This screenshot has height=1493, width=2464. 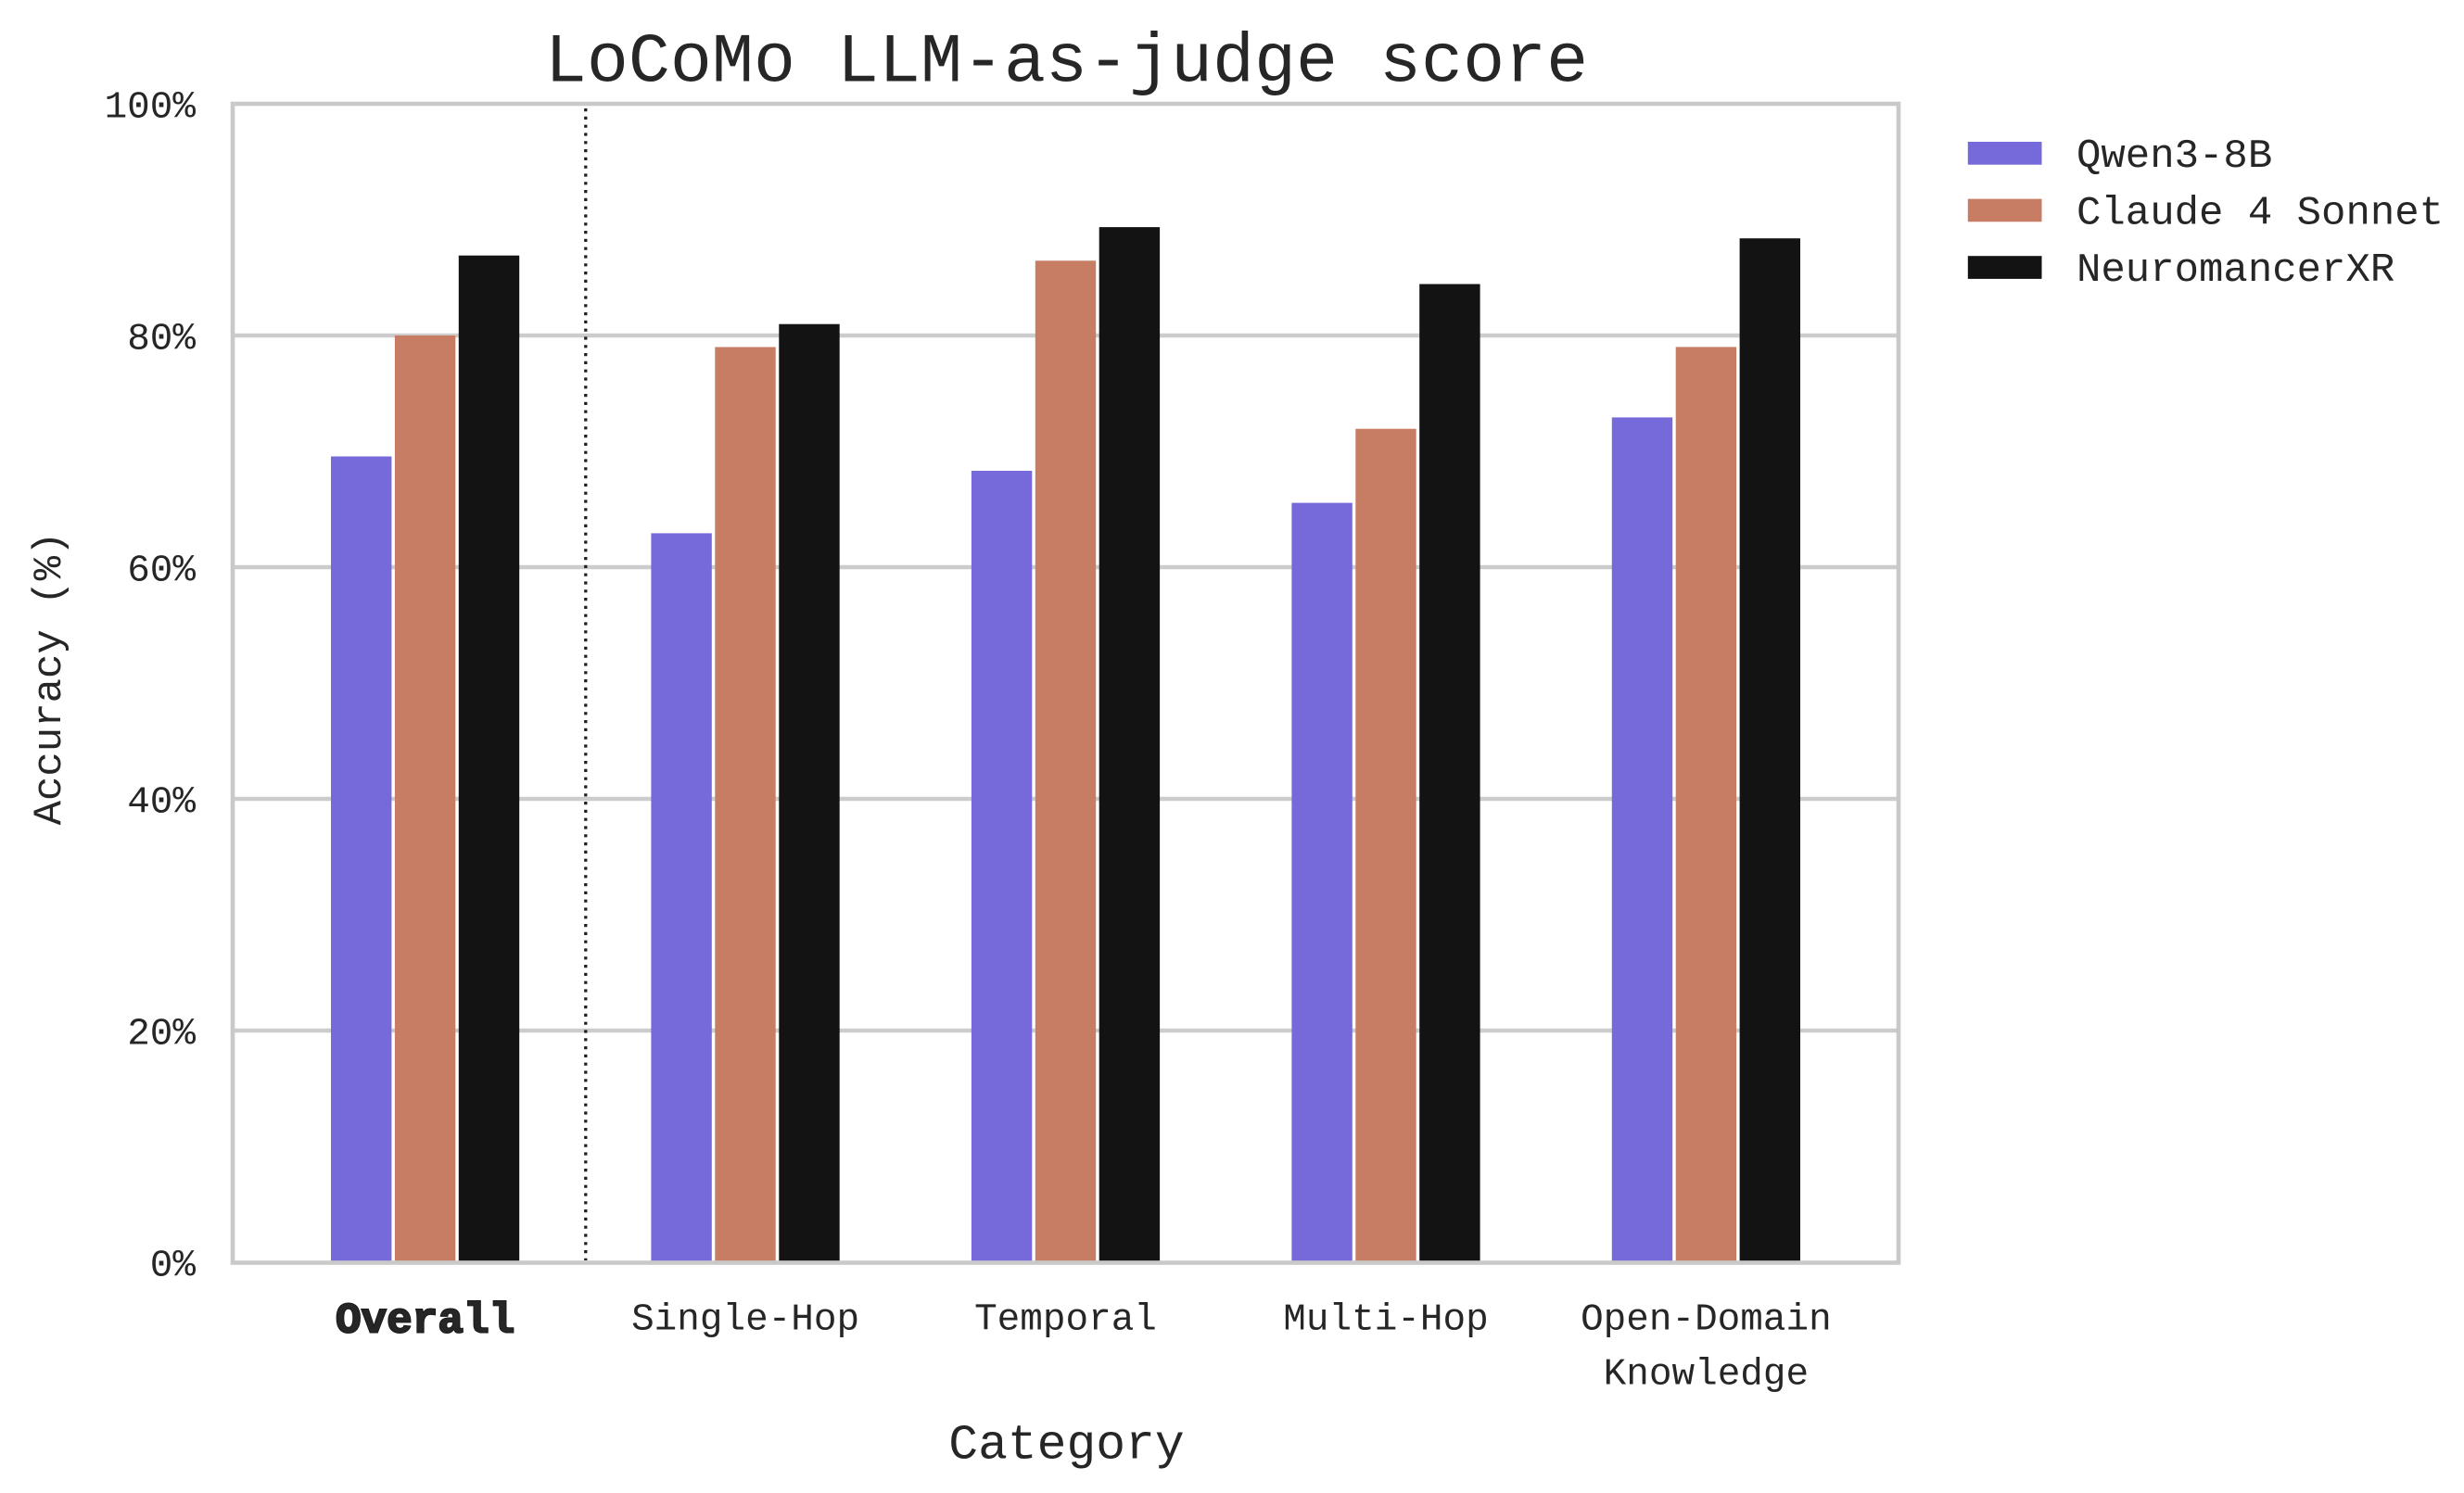 What do you see at coordinates (1706, 1320) in the screenshot?
I see `svg-text: Open-Domain` at bounding box center [1706, 1320].